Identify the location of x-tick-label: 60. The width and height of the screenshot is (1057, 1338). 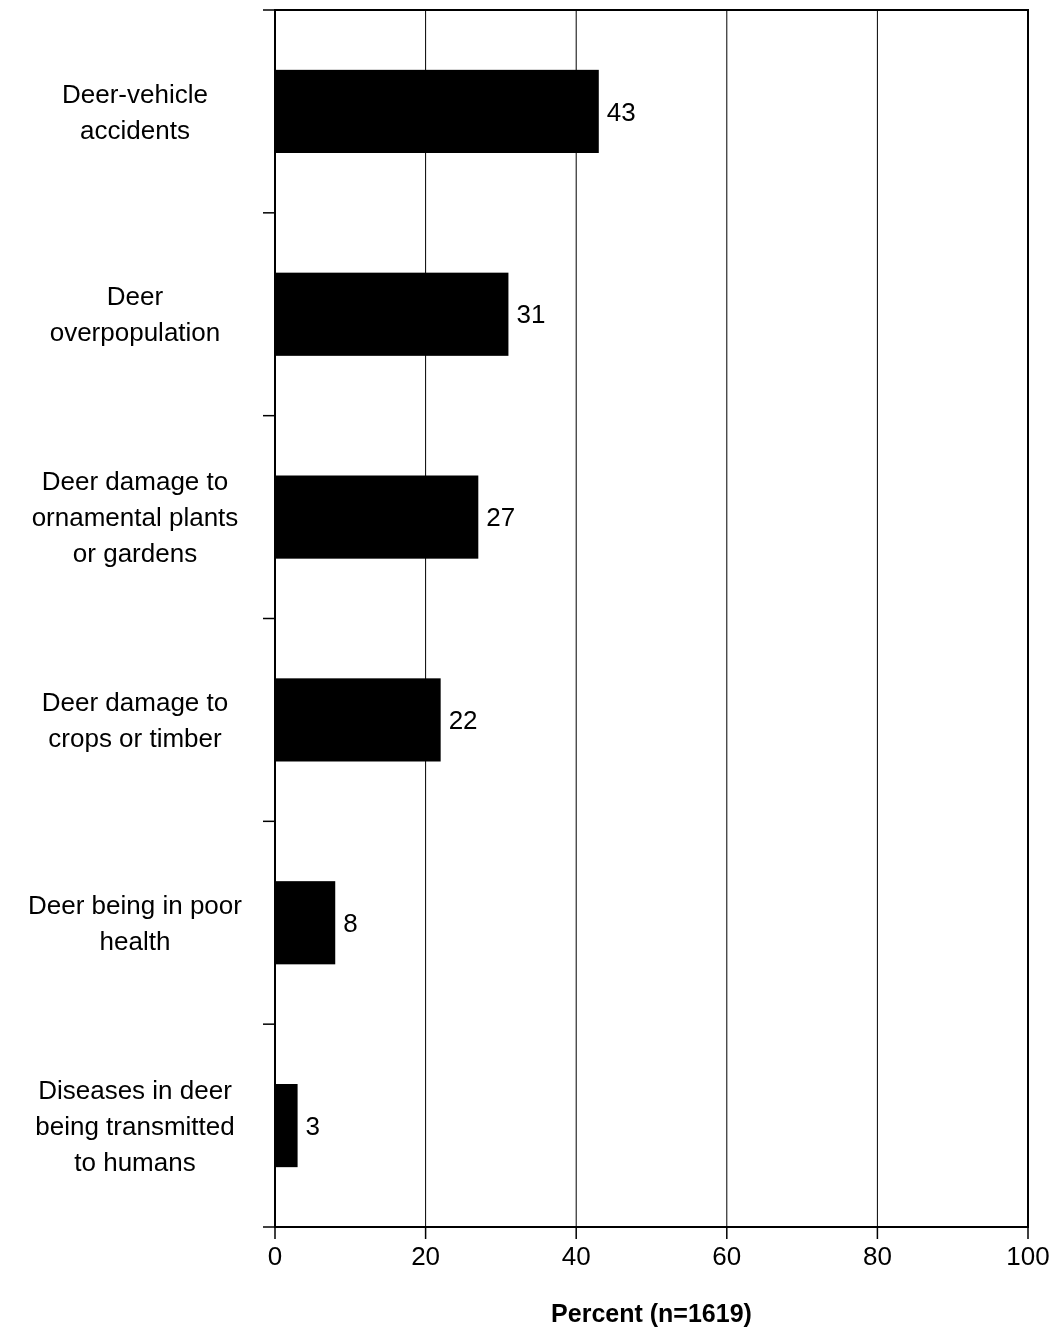
(727, 1256).